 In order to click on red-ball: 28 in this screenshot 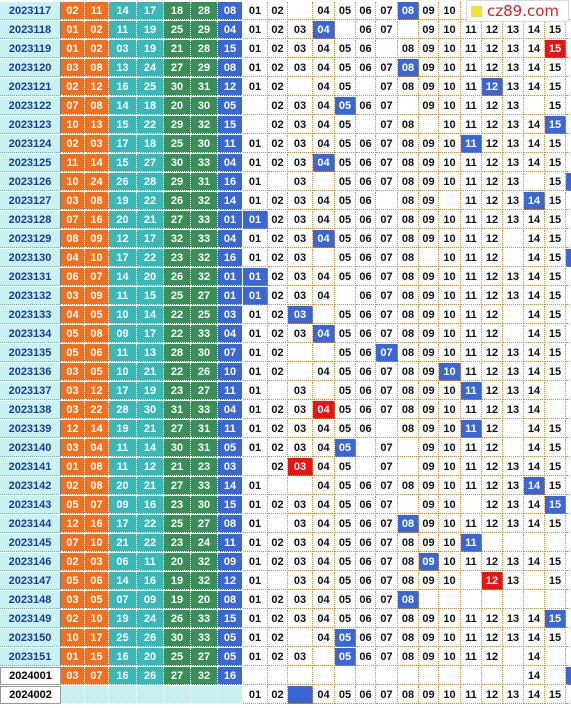, I will do `click(177, 353)`.